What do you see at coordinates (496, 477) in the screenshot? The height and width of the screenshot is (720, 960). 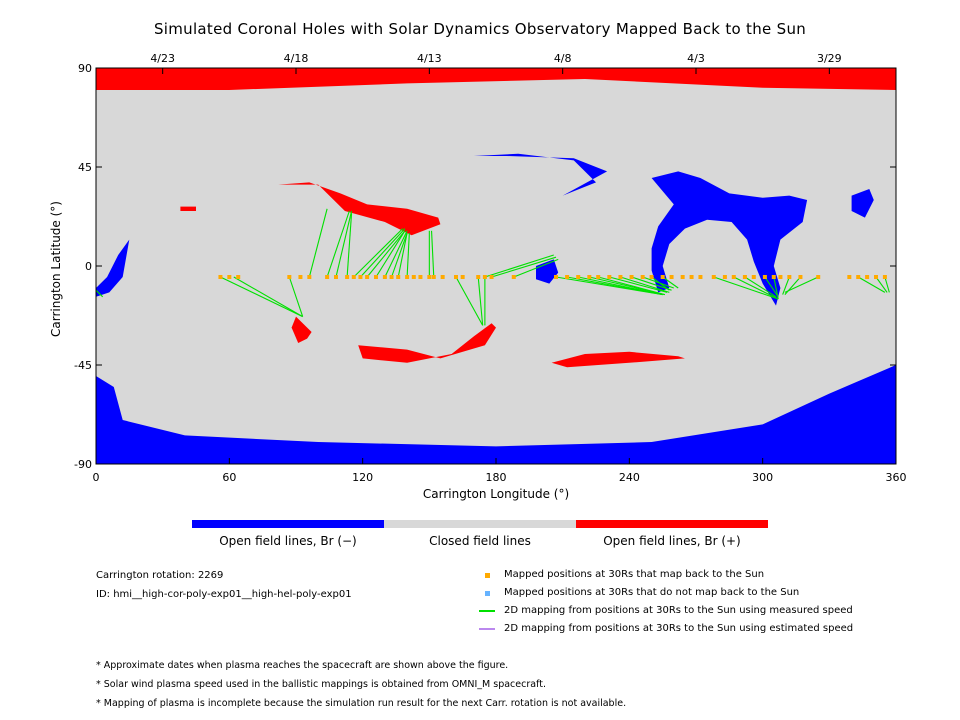 I see `x-tick-label: 180` at bounding box center [496, 477].